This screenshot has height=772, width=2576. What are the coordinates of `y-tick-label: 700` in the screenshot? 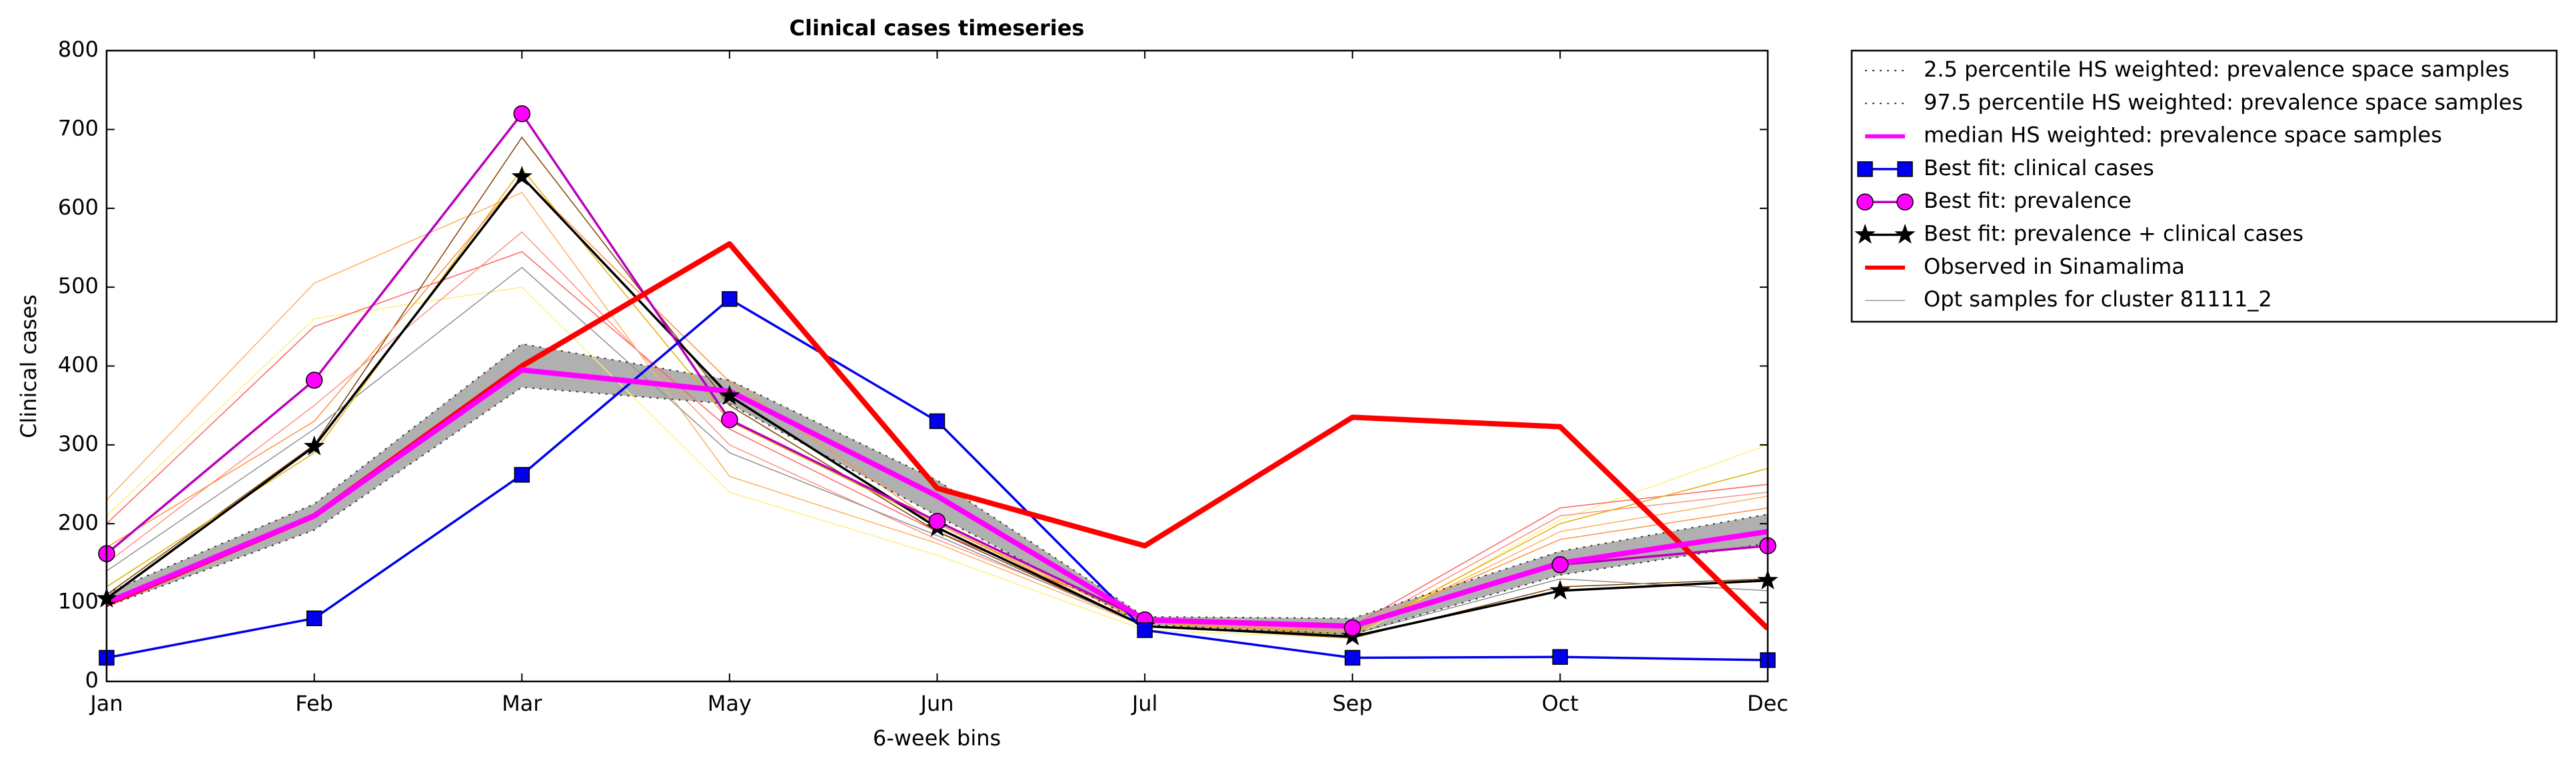 It's located at (78, 128).